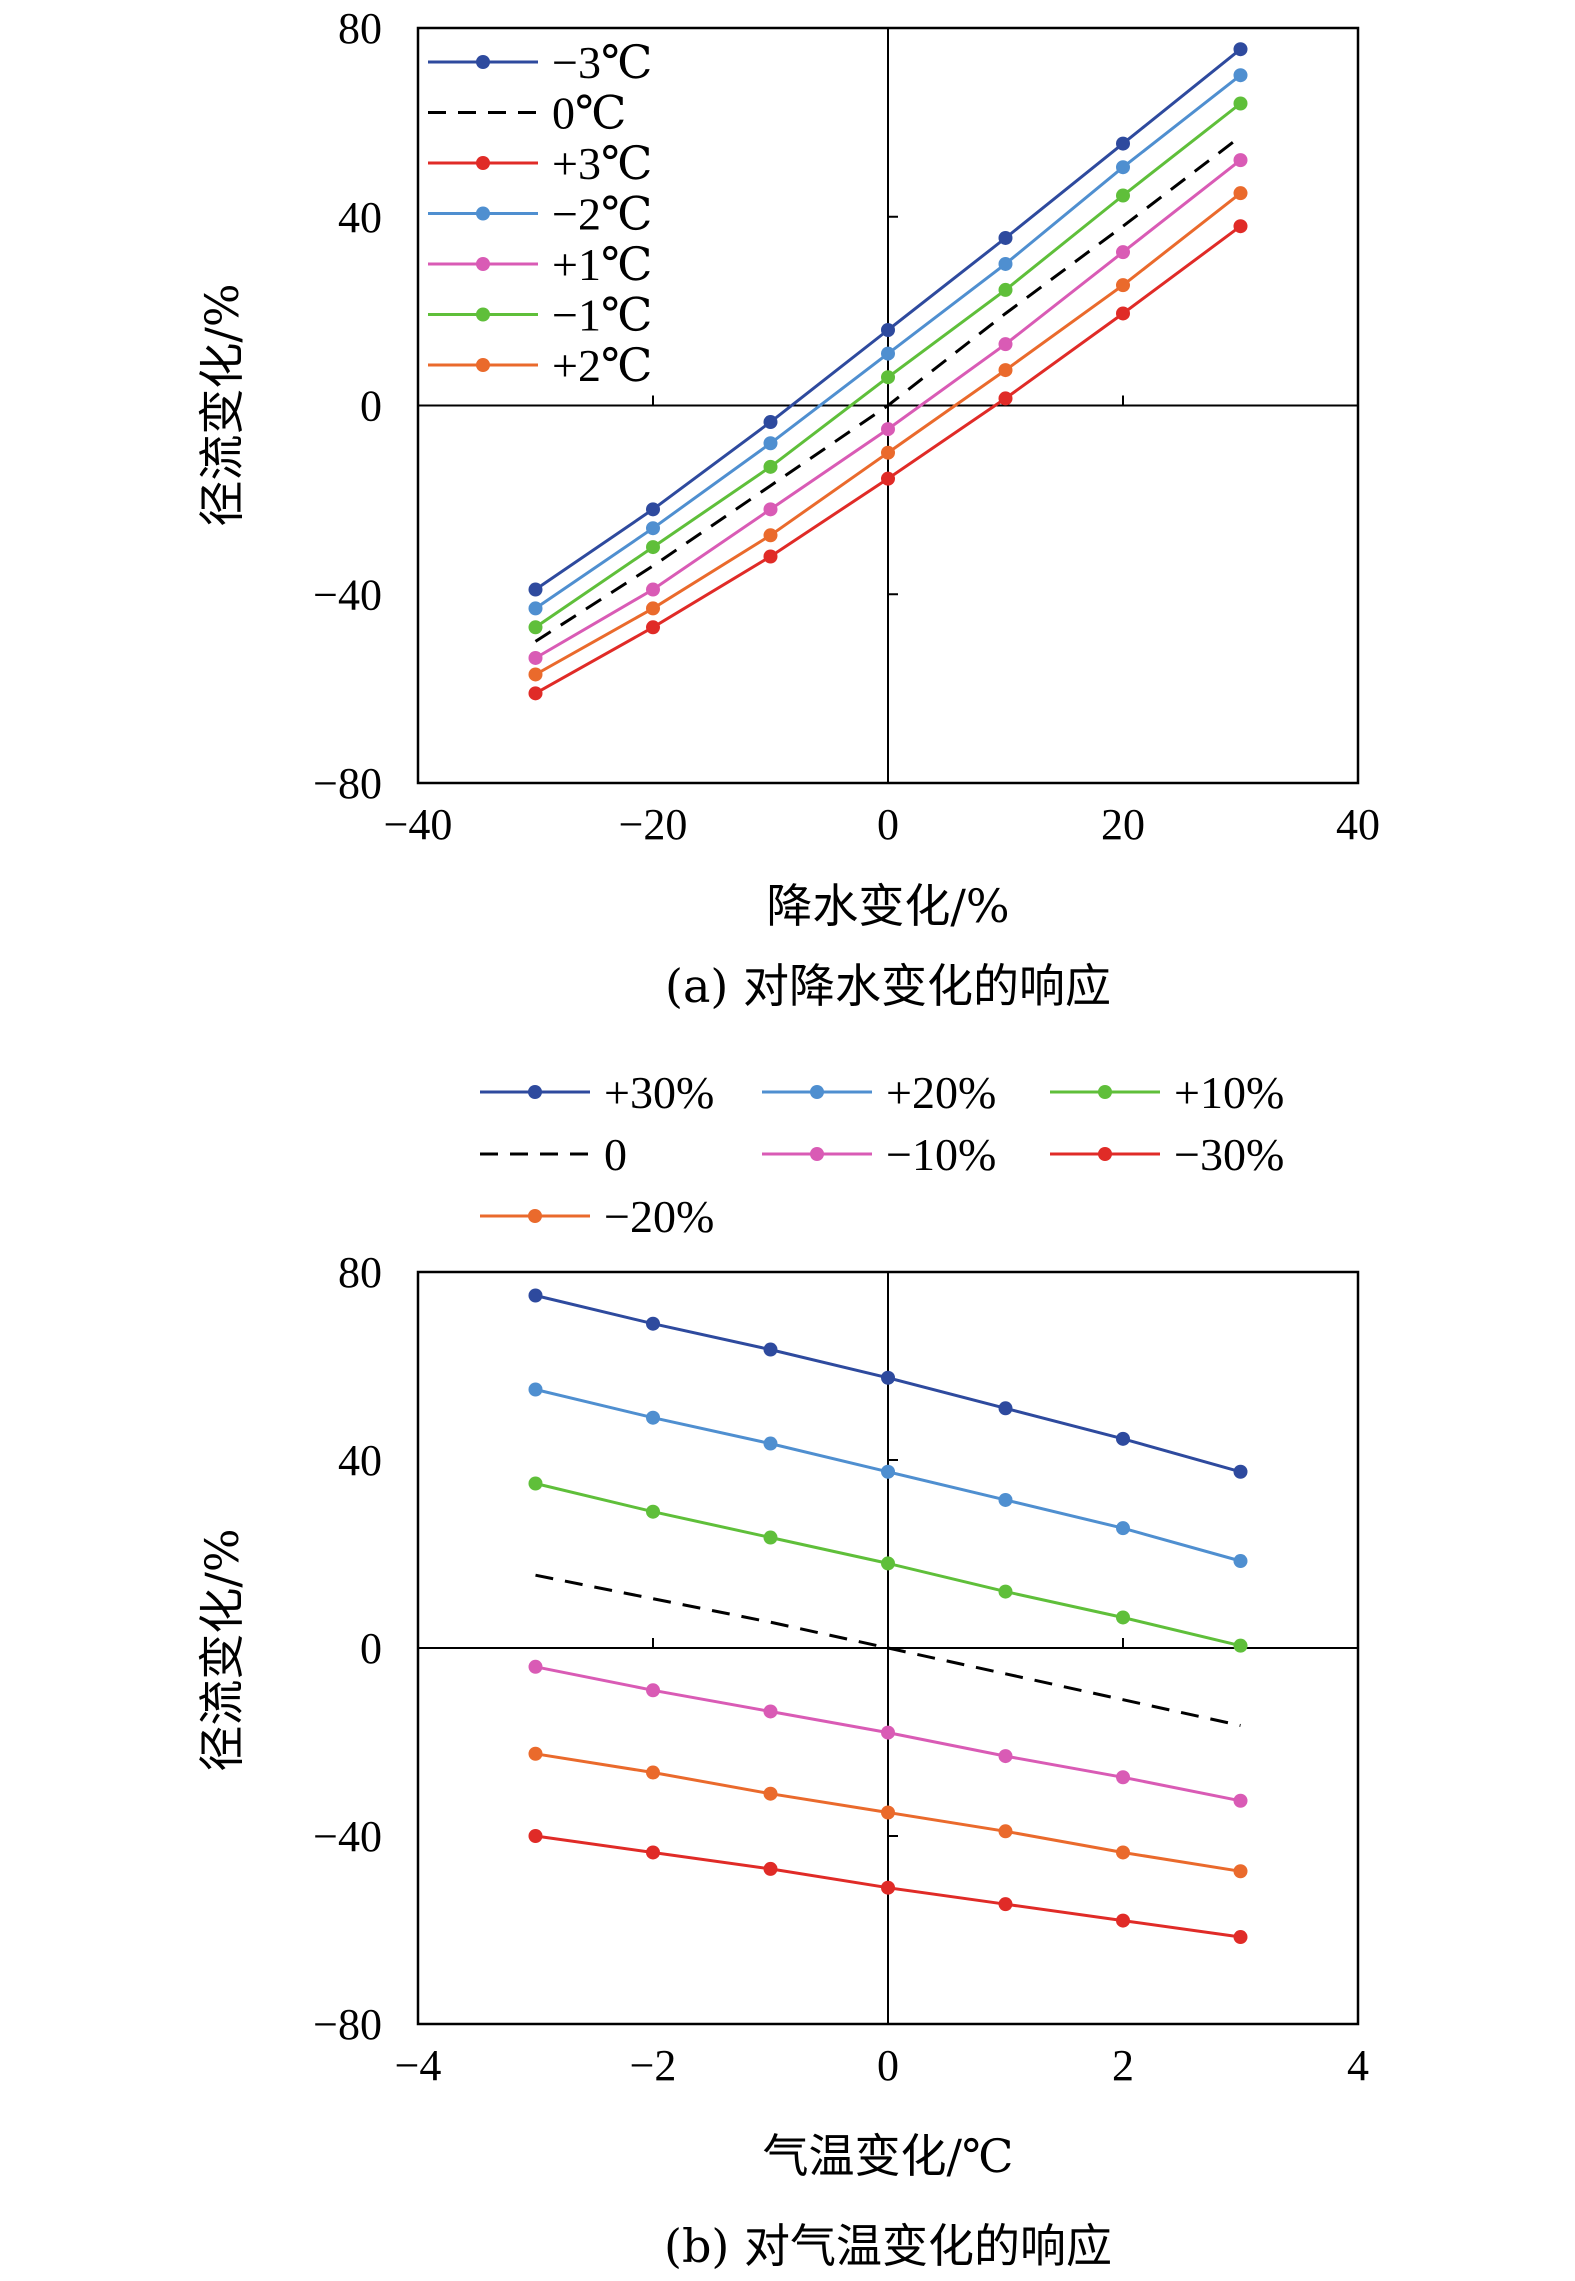 Image resolution: width=1575 pixels, height=2281 pixels. What do you see at coordinates (527, 113) in the screenshot?
I see `legend-entry: 0℃` at bounding box center [527, 113].